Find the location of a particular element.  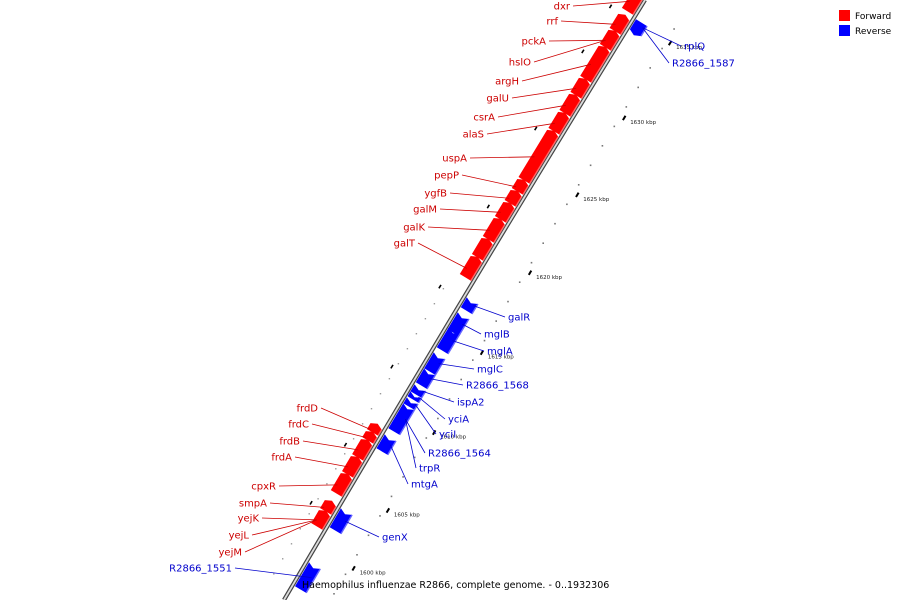

gene-label-genx: genX is located at coordinates (395, 538).